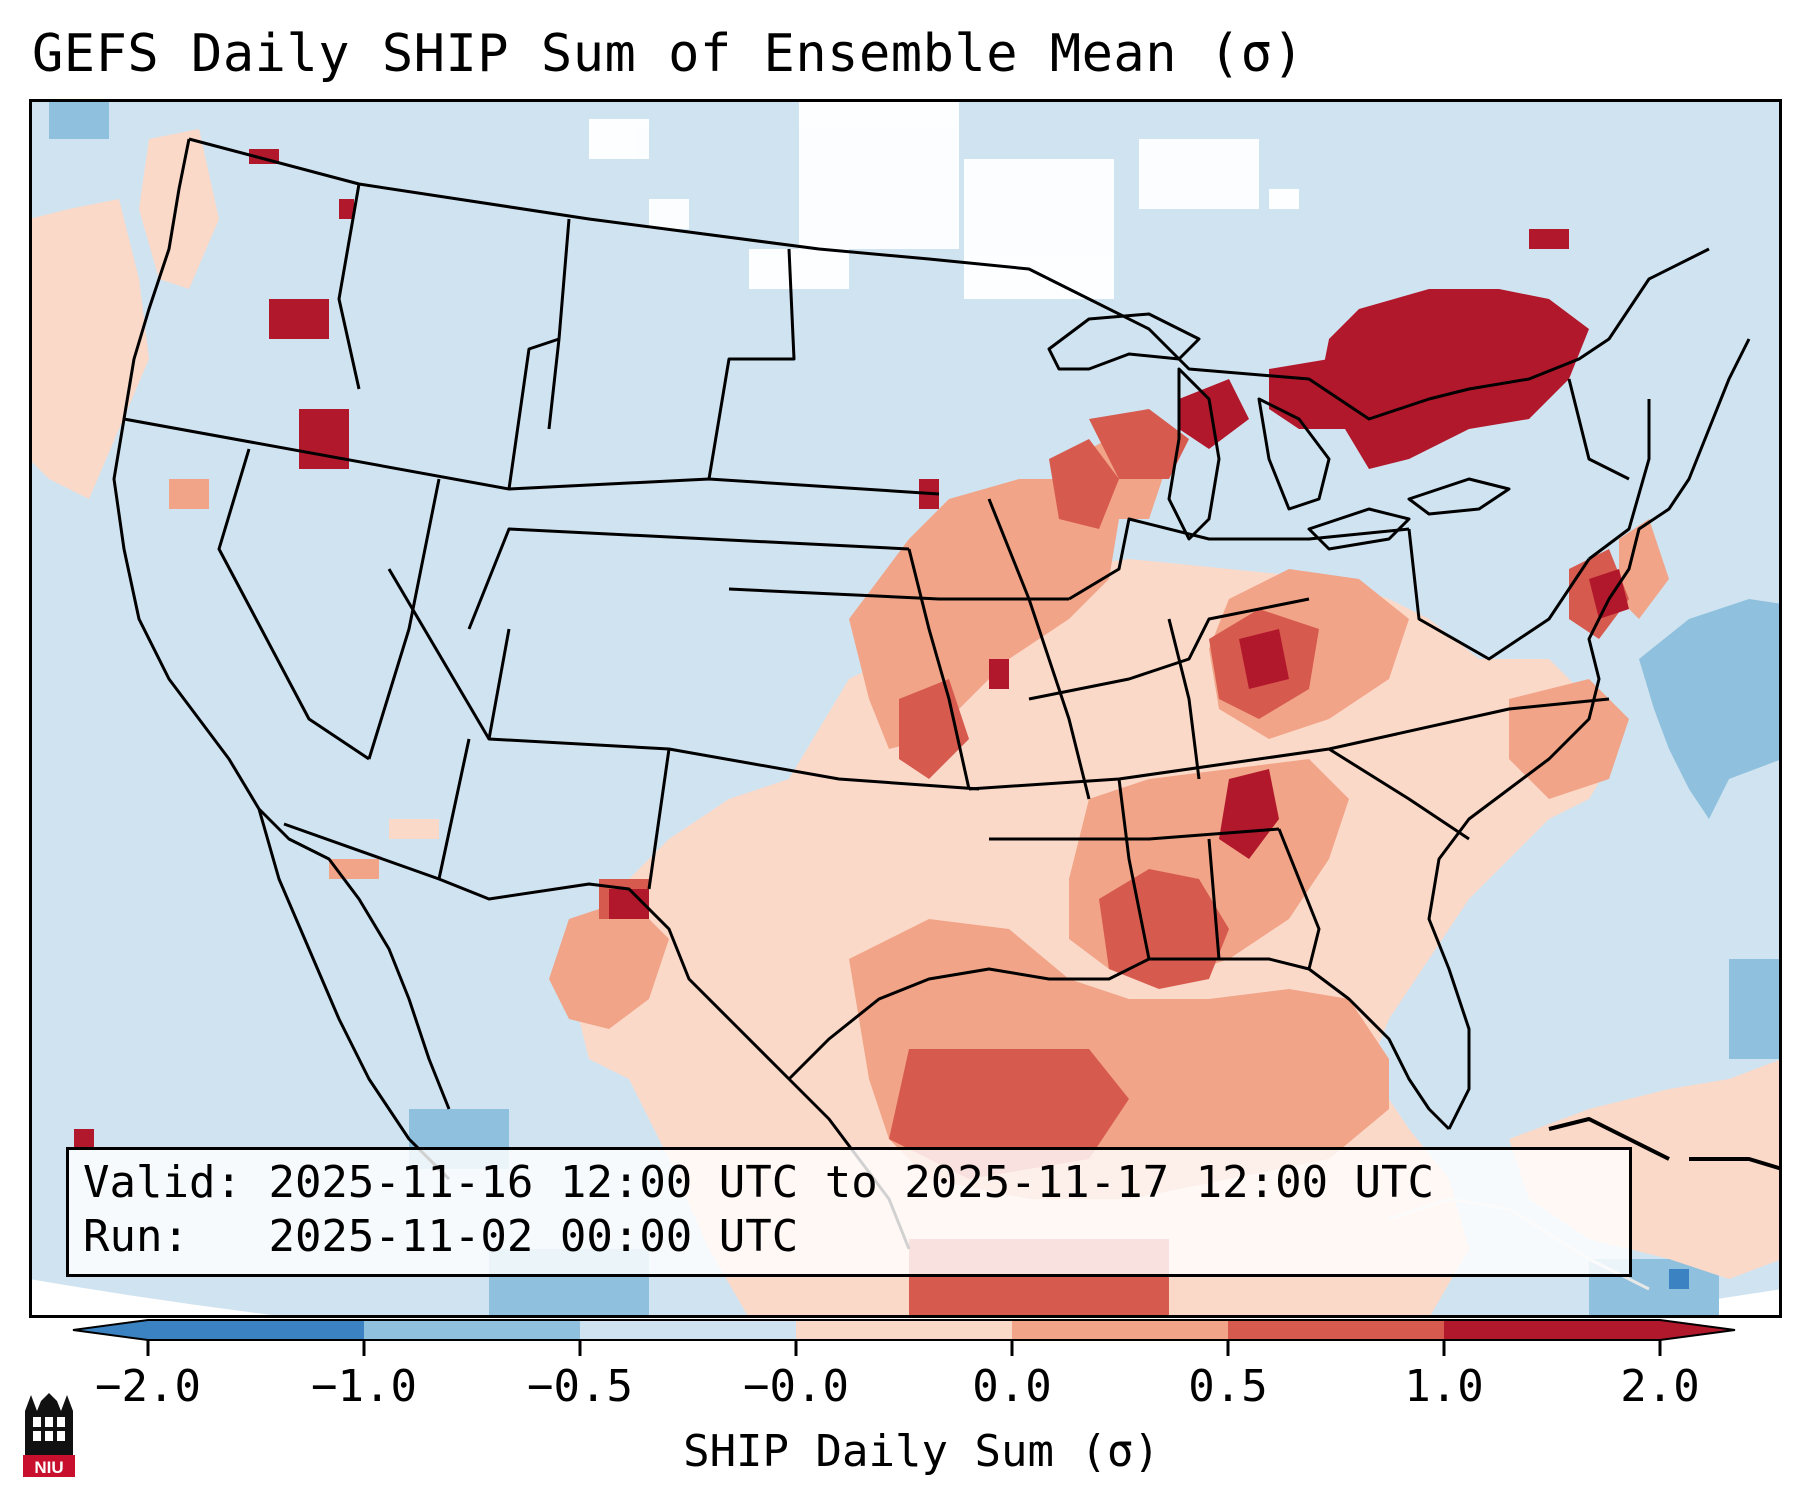 The height and width of the screenshot is (1506, 1803). I want to click on colorbar-tick-label: −1.0, so click(364, 1386).